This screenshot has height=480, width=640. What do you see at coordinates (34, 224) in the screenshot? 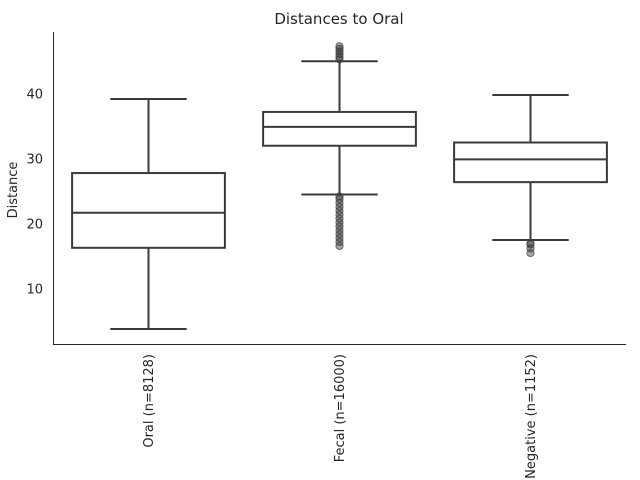
I see `y-tick-label: 20` at bounding box center [34, 224].